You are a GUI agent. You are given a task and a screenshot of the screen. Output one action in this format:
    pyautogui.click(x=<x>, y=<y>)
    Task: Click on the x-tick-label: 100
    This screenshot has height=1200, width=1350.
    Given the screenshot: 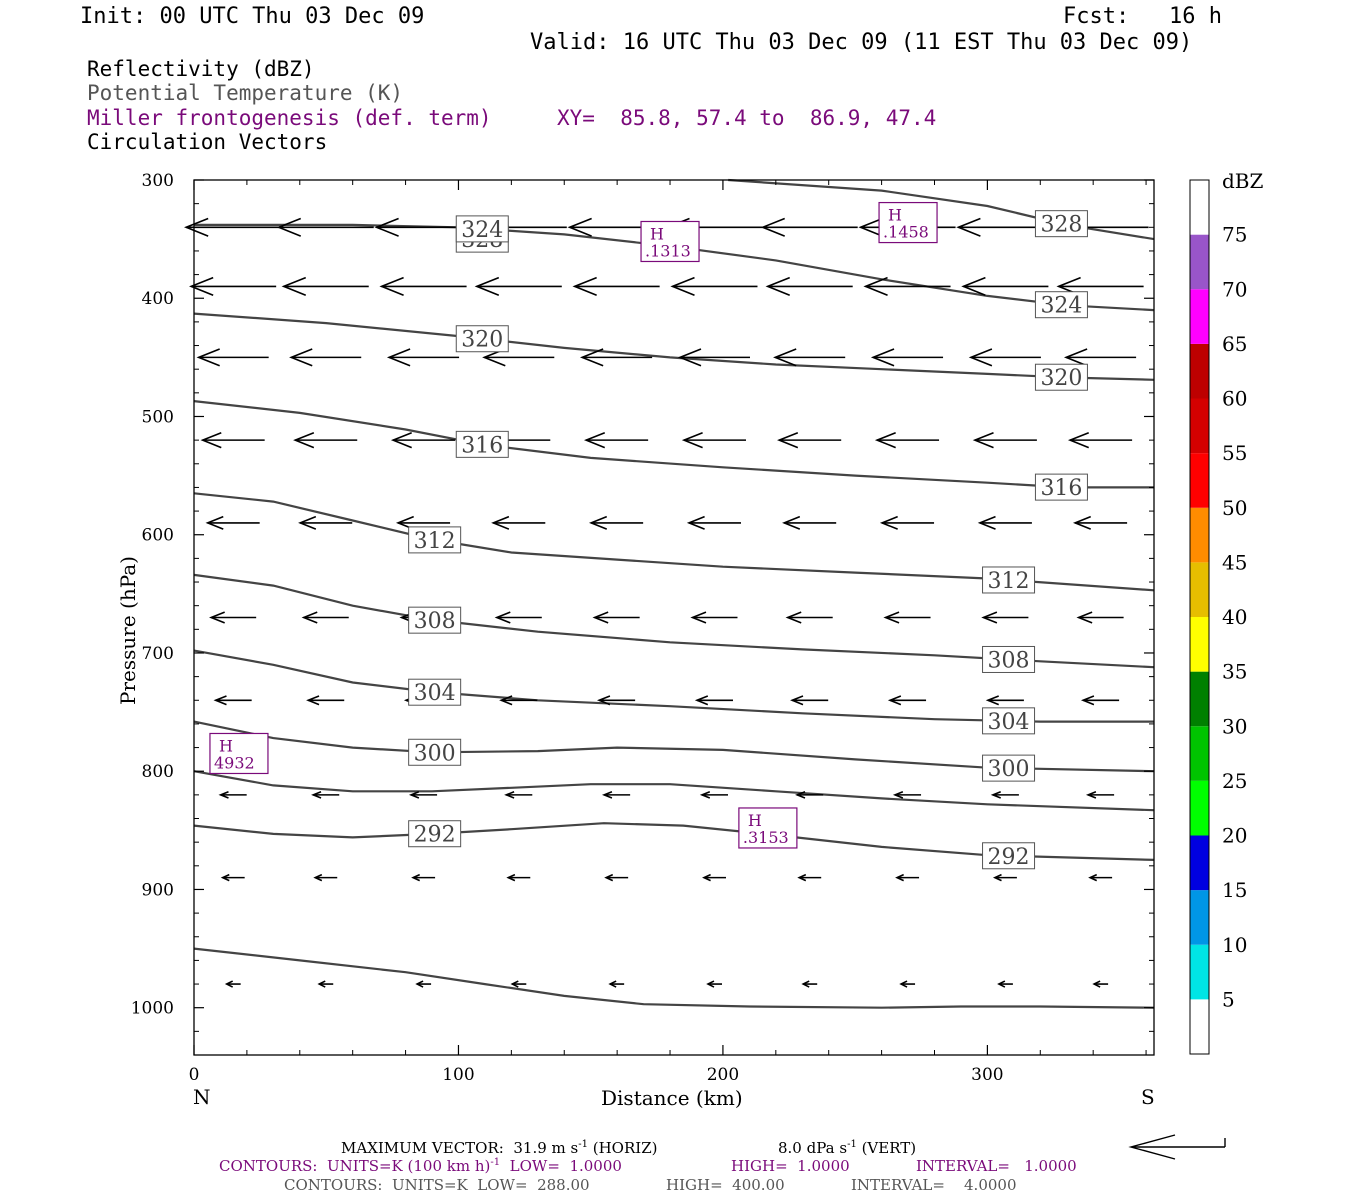 What is the action you would take?
    pyautogui.click(x=458, y=1075)
    